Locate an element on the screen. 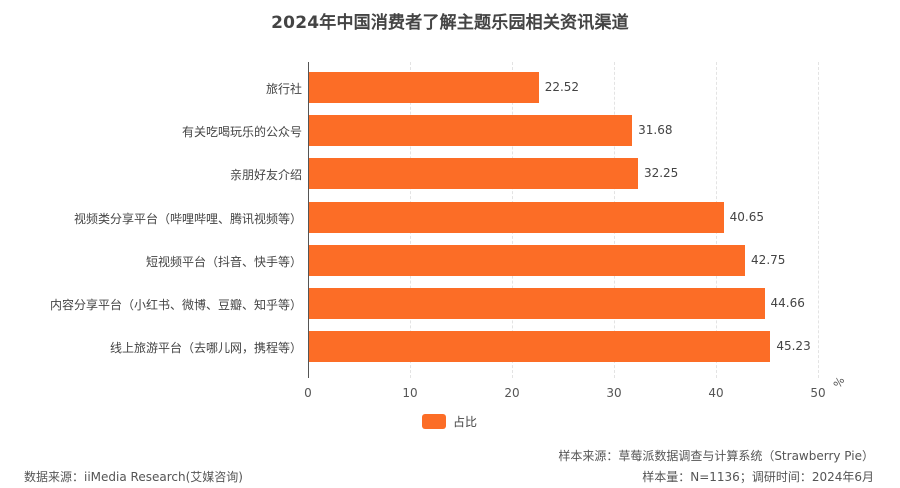 The width and height of the screenshot is (900, 488). x-tick-label: 20 is located at coordinates (512, 393).